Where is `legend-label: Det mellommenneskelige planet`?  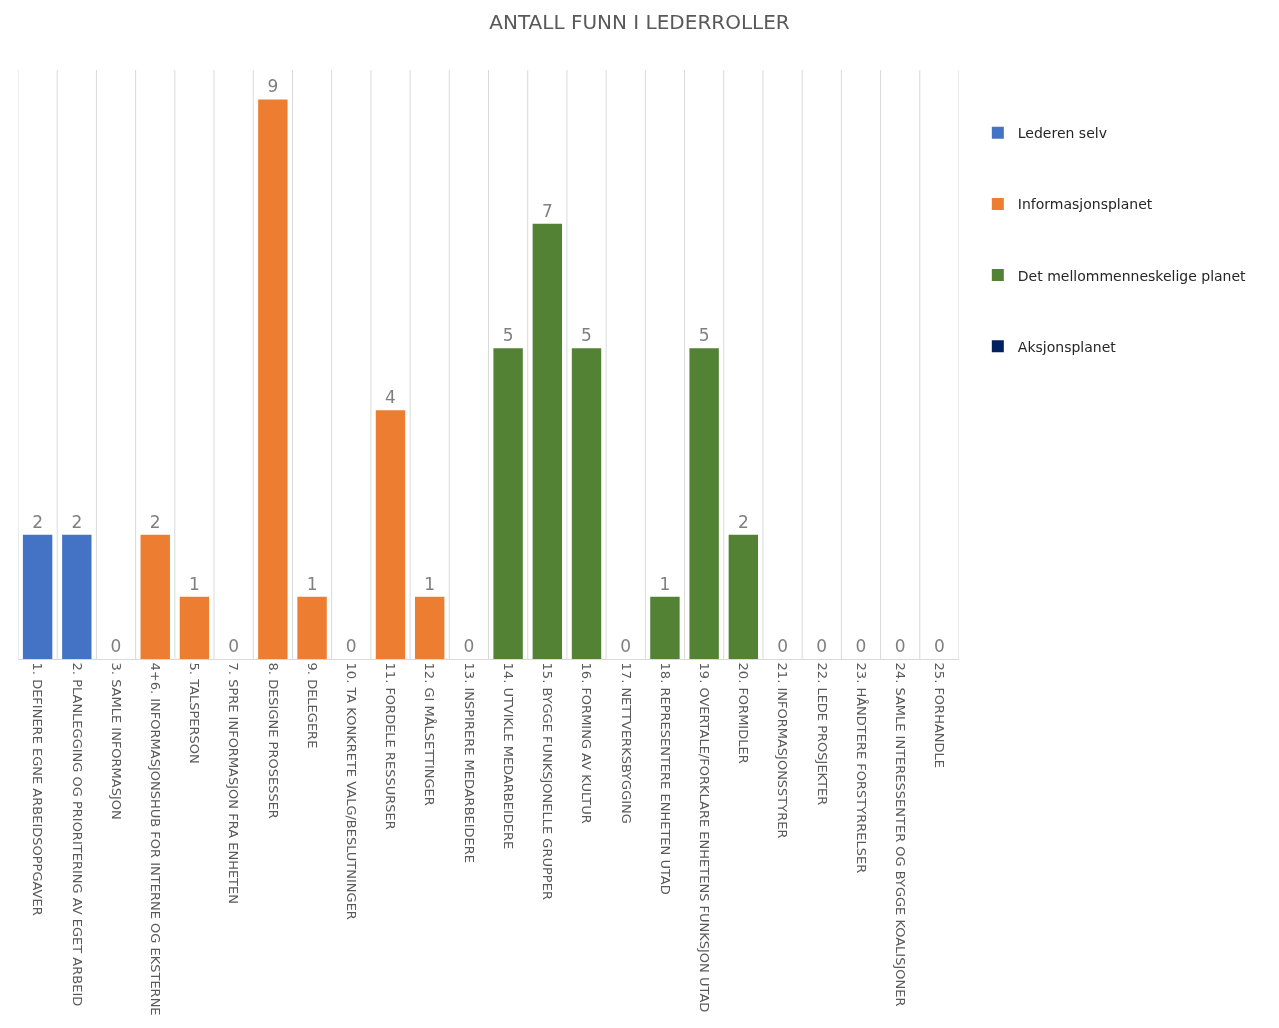
legend-label: Det mellommenneskelige planet is located at coordinates (1132, 275).